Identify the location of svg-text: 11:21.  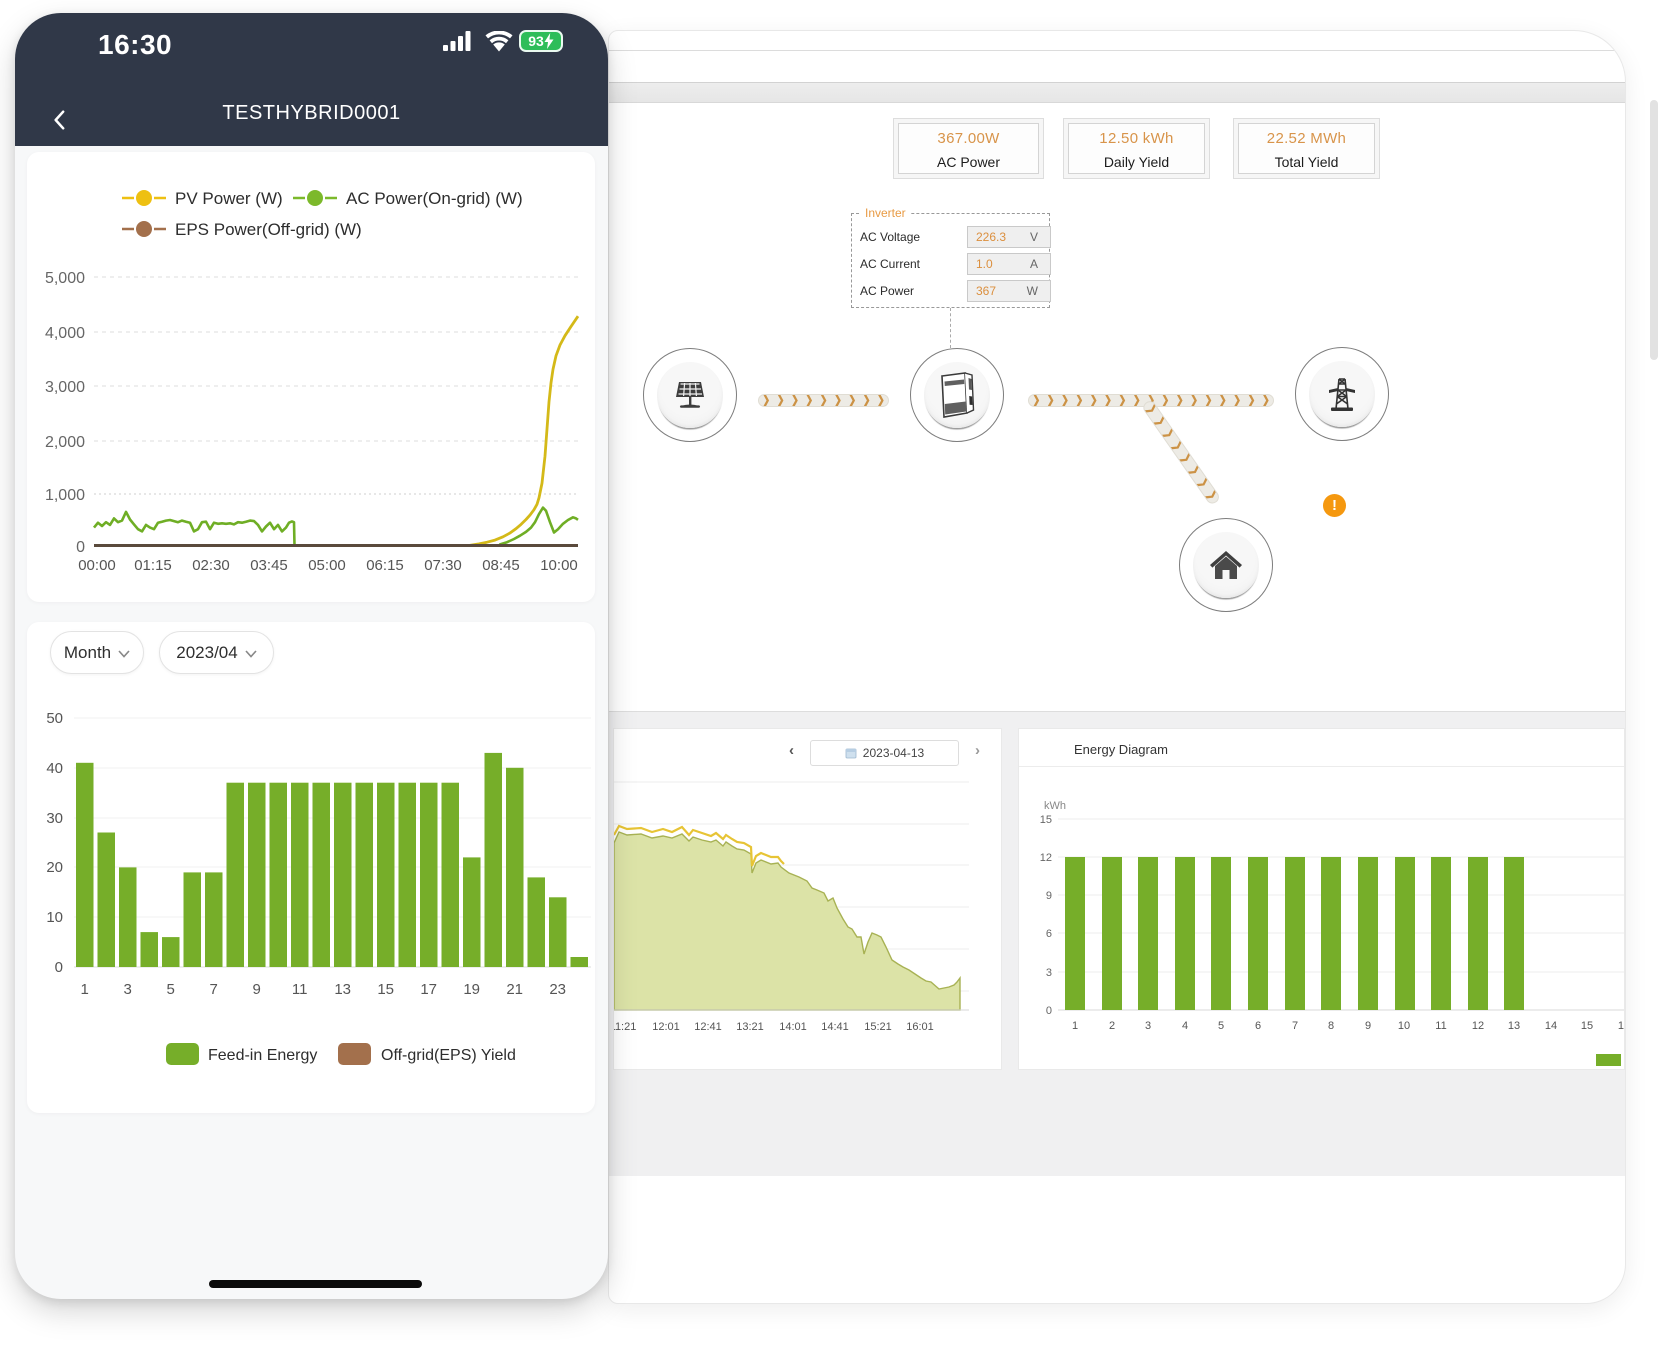
(625, 1027).